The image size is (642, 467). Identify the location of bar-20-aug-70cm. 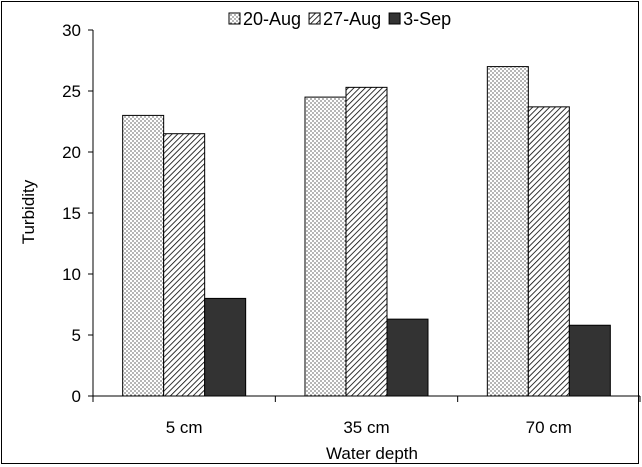
(507, 231).